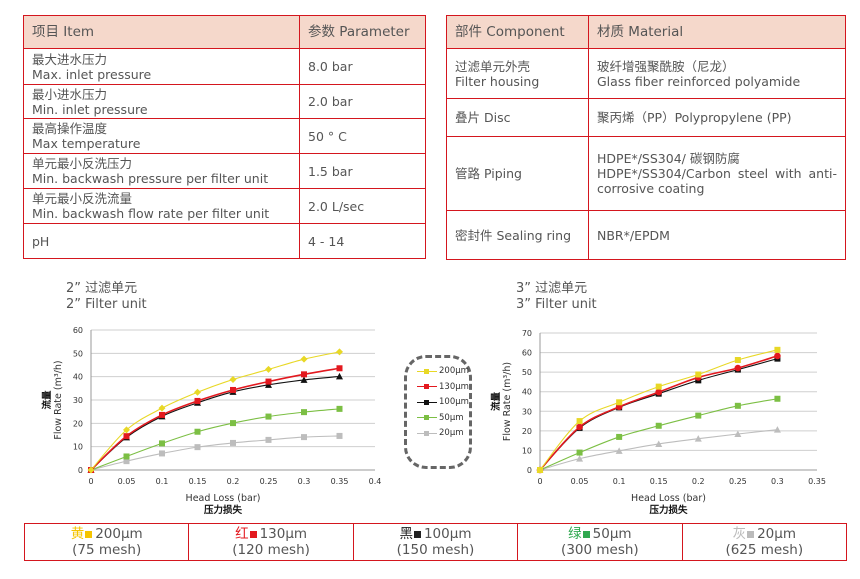 The width and height of the screenshot is (860, 579). Describe the element at coordinates (127, 481) in the screenshot. I see `x-tick-label: 0.05` at that location.